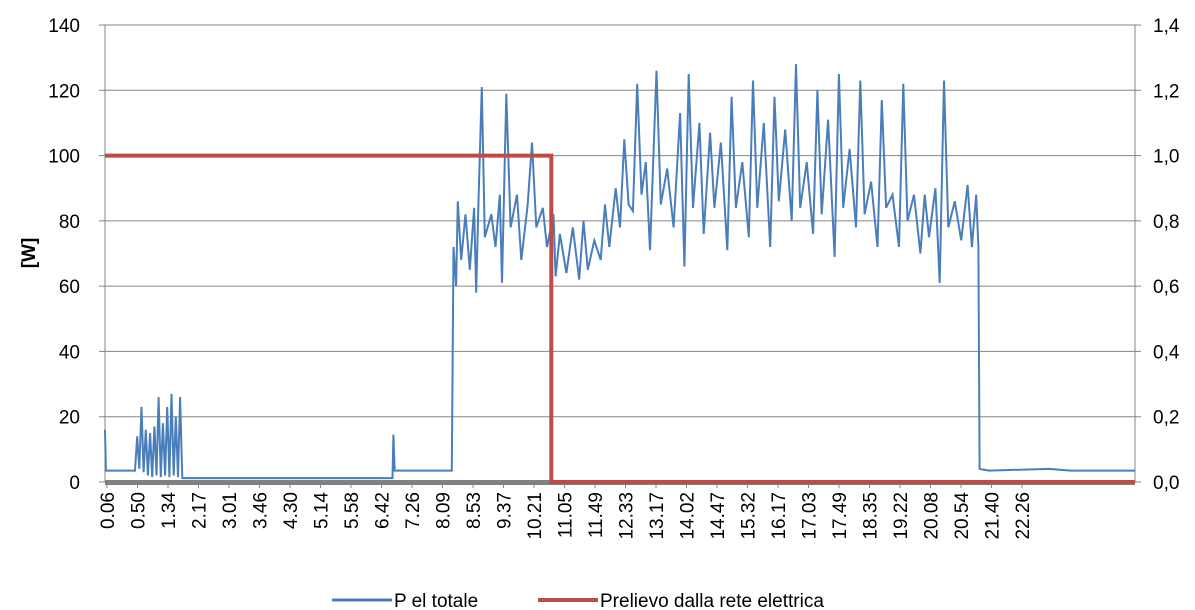 The width and height of the screenshot is (1195, 610). What do you see at coordinates (436, 600) in the screenshot?
I see `legend-label-p-el-totale: P el totale` at bounding box center [436, 600].